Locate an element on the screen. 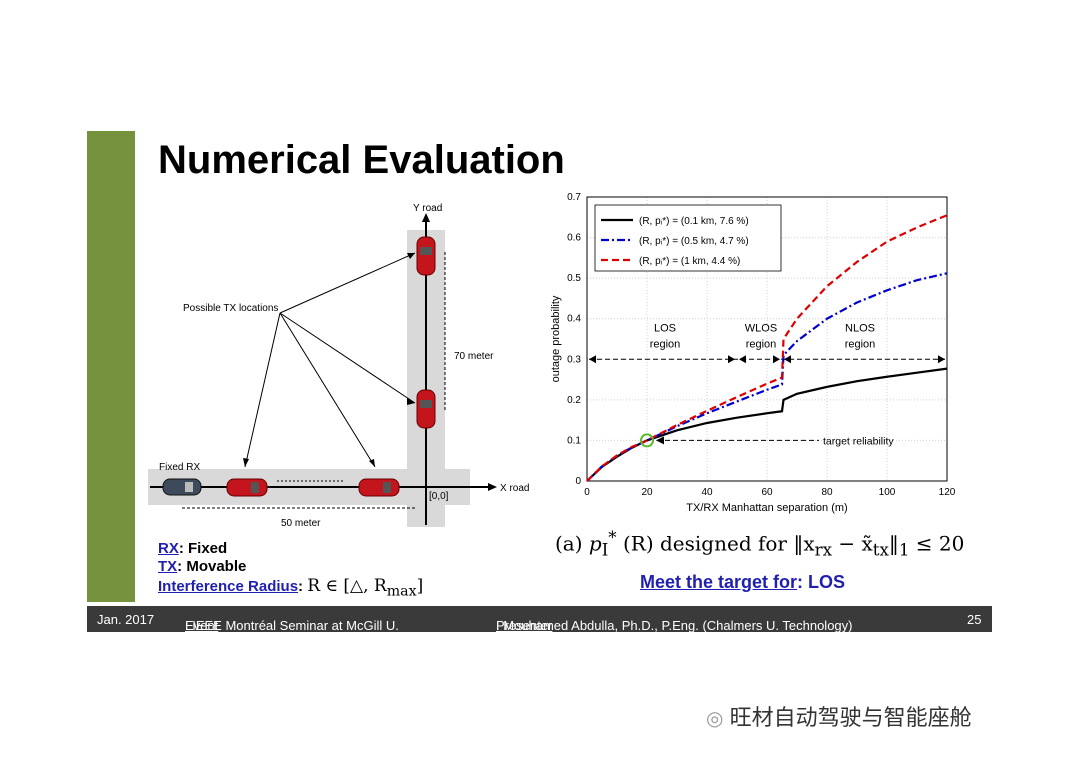 The height and width of the screenshot is (763, 1080). y-tick-label: 0 is located at coordinates (578, 481).